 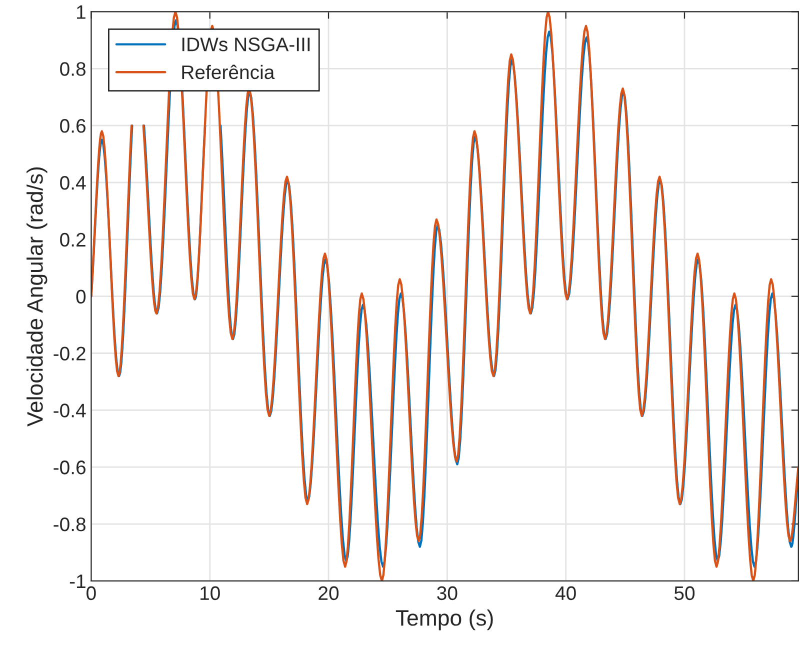 What do you see at coordinates (73, 183) in the screenshot?
I see `y-tick-label: 0.4` at bounding box center [73, 183].